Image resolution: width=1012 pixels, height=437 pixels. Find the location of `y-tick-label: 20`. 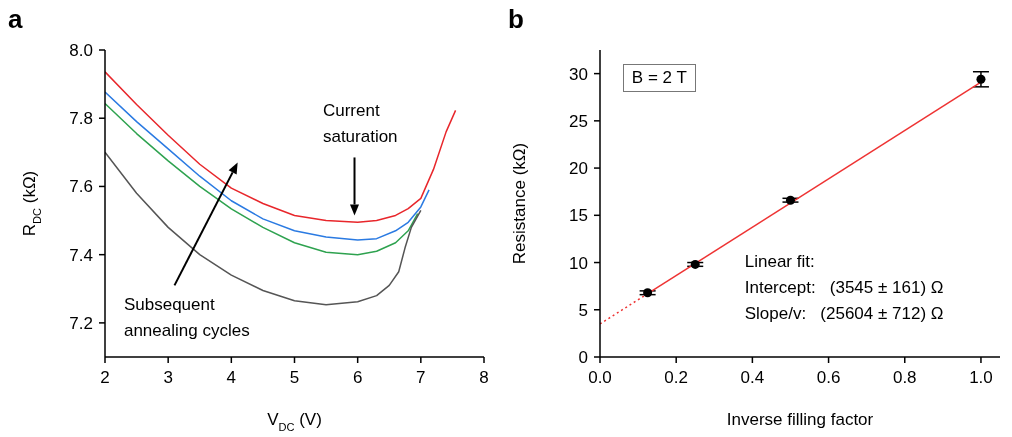

y-tick-label: 20 is located at coordinates (578, 169).